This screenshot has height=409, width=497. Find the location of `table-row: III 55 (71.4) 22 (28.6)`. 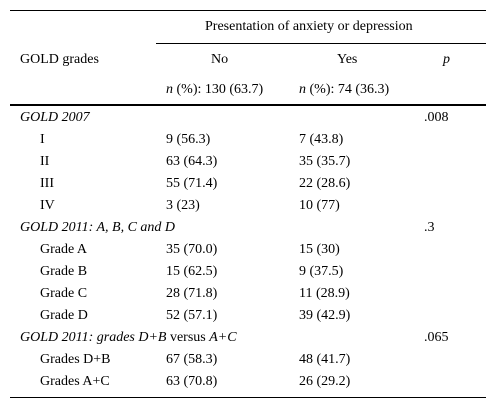

table-row: III 55 (71.4) 22 (28.6) is located at coordinates (248, 184).